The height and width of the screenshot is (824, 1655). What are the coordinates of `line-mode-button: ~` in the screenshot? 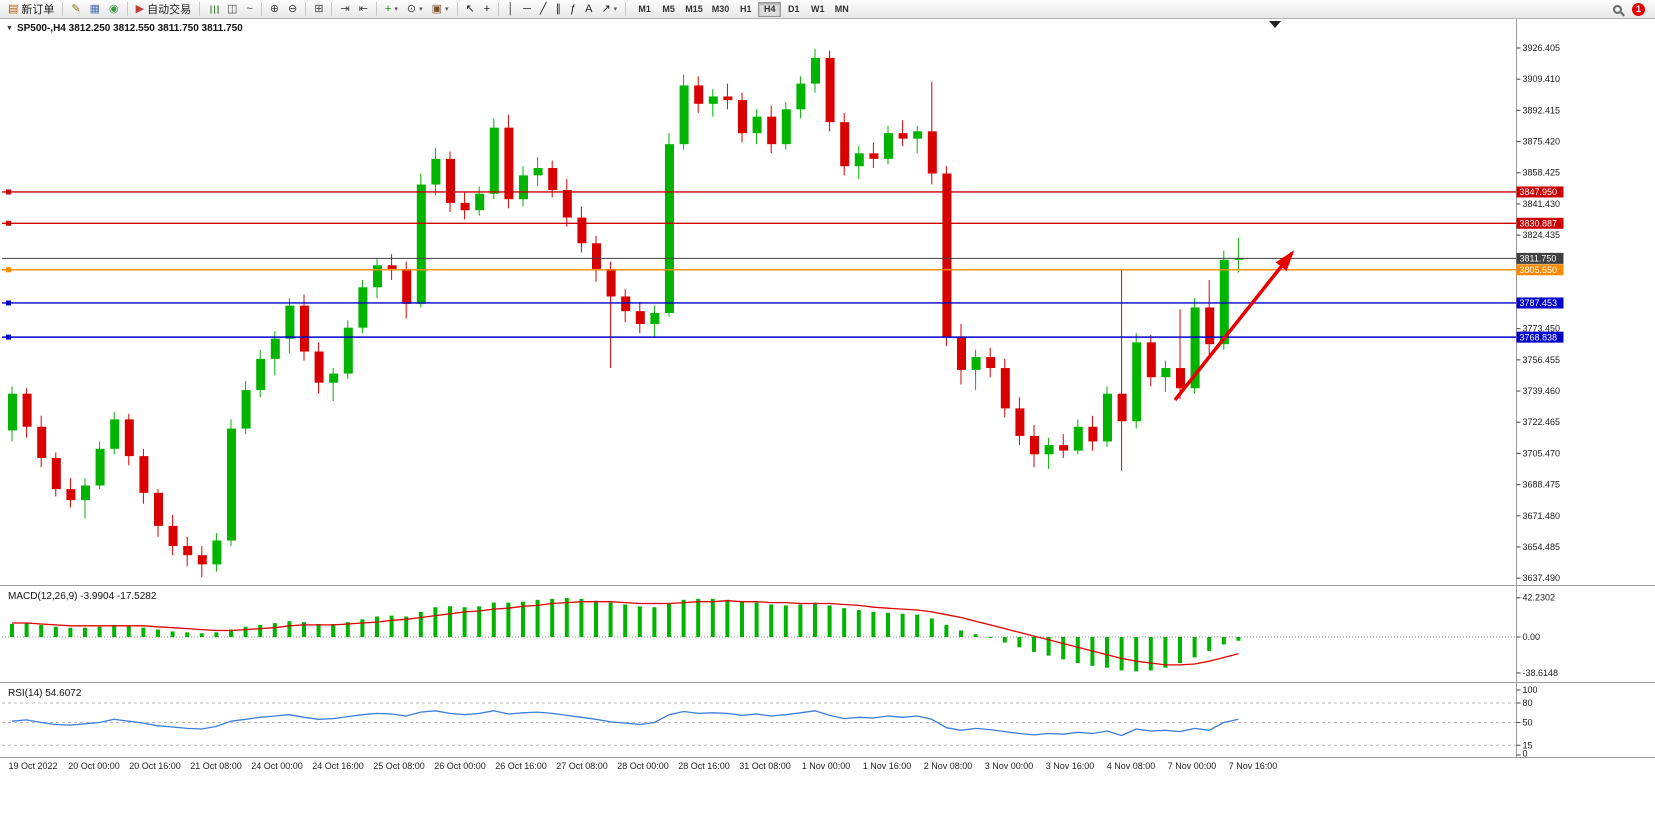 It's located at (249, 9).